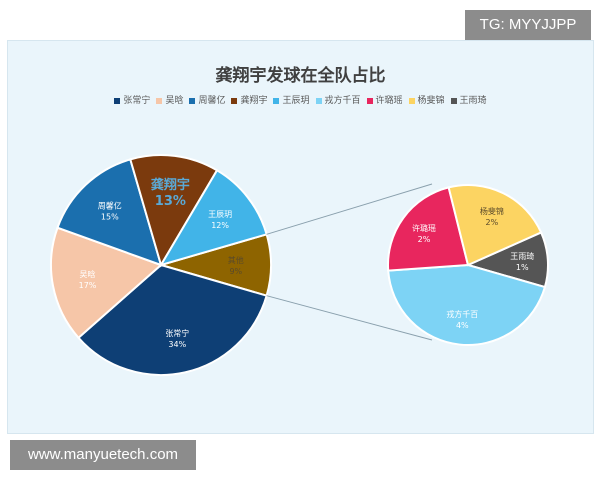  What do you see at coordinates (424, 228) in the screenshot?
I see `slice-label: 许璐瑶` at bounding box center [424, 228].